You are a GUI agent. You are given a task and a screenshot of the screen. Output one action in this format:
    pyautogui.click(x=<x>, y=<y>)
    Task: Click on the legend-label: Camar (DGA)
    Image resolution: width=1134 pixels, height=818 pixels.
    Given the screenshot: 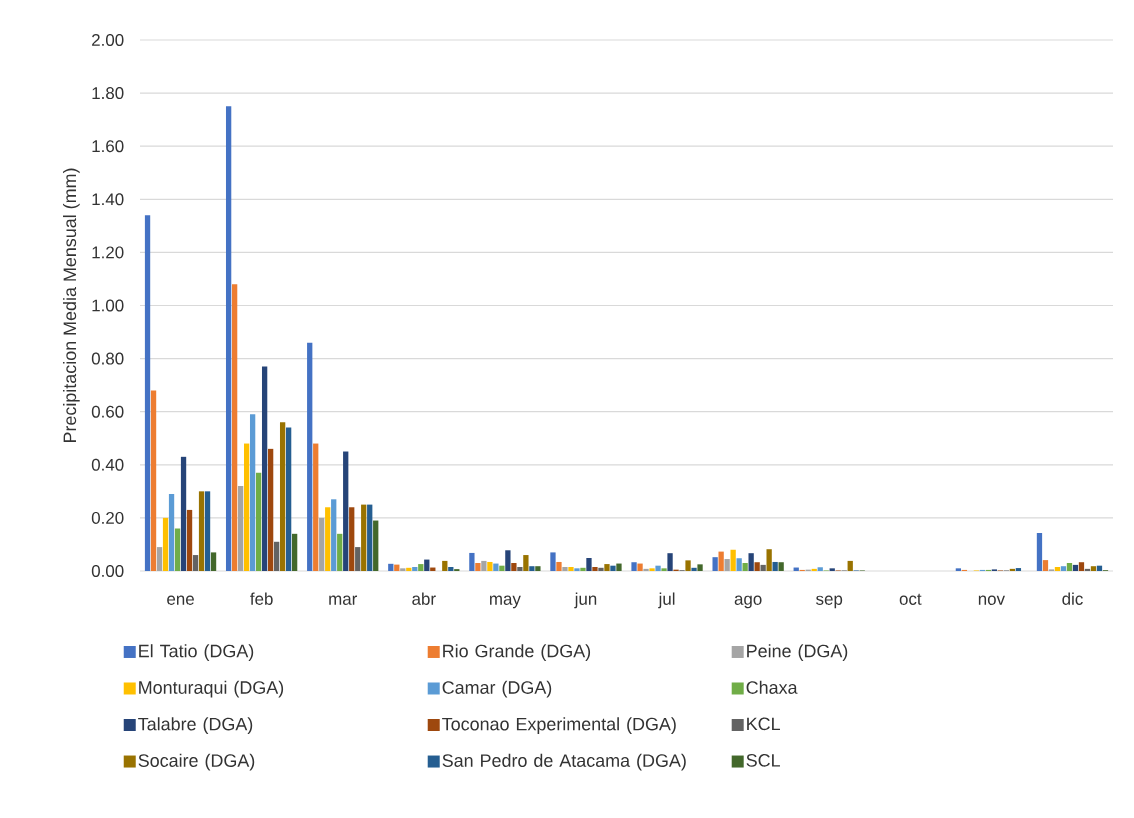 What is the action you would take?
    pyautogui.click(x=497, y=689)
    